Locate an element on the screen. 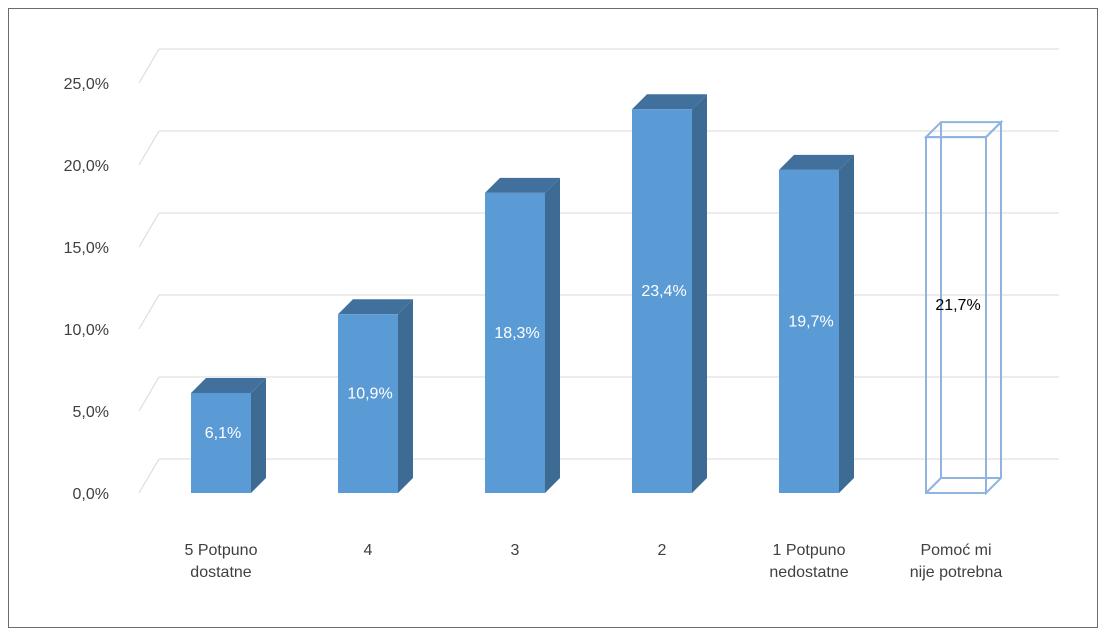 Image resolution: width=1108 pixels, height=637 pixels. y-tick-label: 10,0% is located at coordinates (86, 330).